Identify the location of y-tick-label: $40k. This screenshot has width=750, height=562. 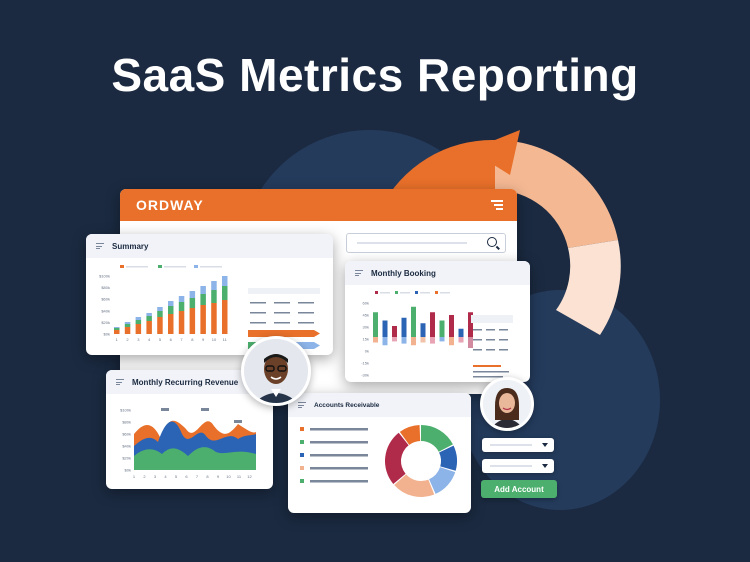
(105, 310).